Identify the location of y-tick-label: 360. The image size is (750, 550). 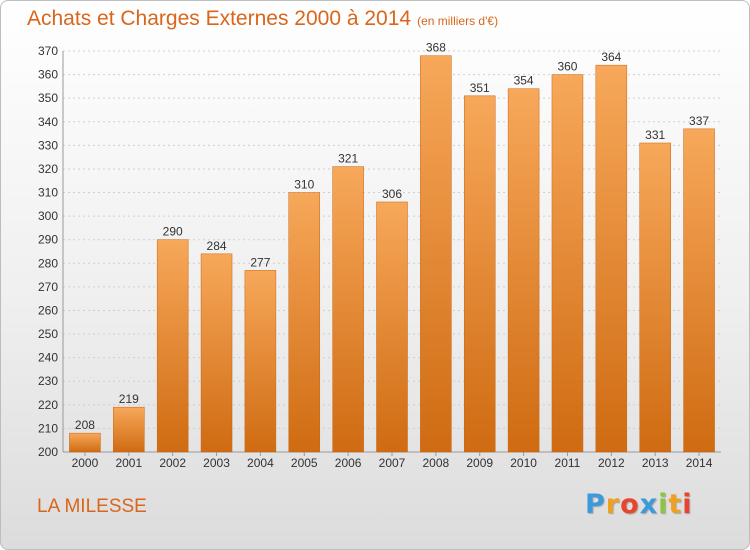
(48, 75).